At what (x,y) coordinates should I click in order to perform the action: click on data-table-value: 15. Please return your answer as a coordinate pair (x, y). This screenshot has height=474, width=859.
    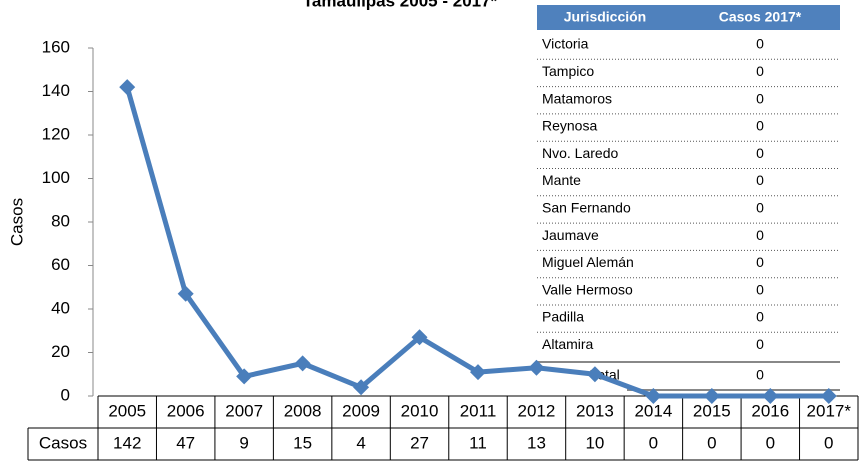
    Looking at the image, I should click on (302, 442).